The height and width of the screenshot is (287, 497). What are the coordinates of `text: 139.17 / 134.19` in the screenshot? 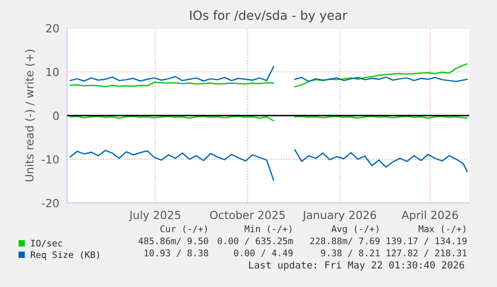 It's located at (426, 241).